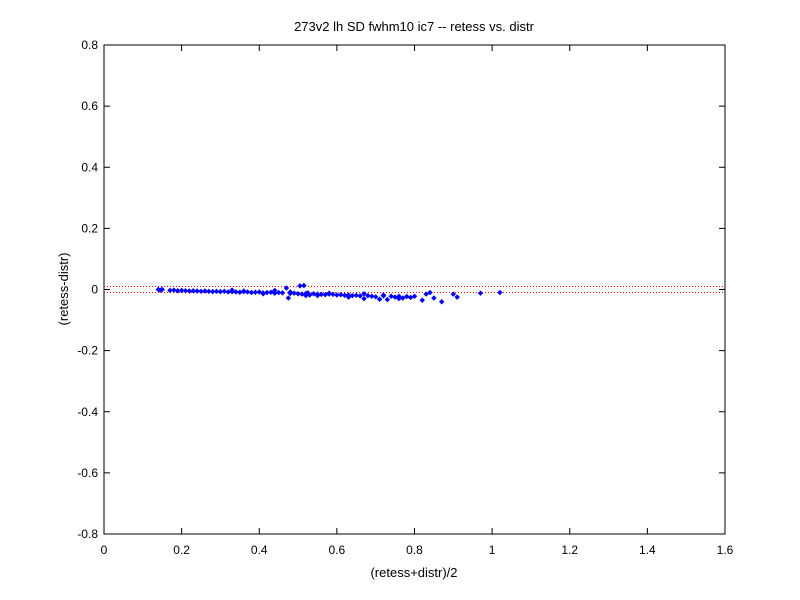  I want to click on y-tick-label: -0.2, so click(87, 351).